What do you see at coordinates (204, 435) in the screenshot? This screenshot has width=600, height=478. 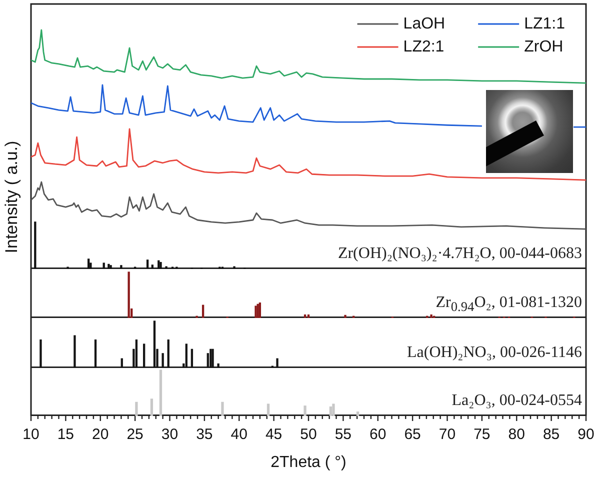 I see `x-tick-label: 35` at bounding box center [204, 435].